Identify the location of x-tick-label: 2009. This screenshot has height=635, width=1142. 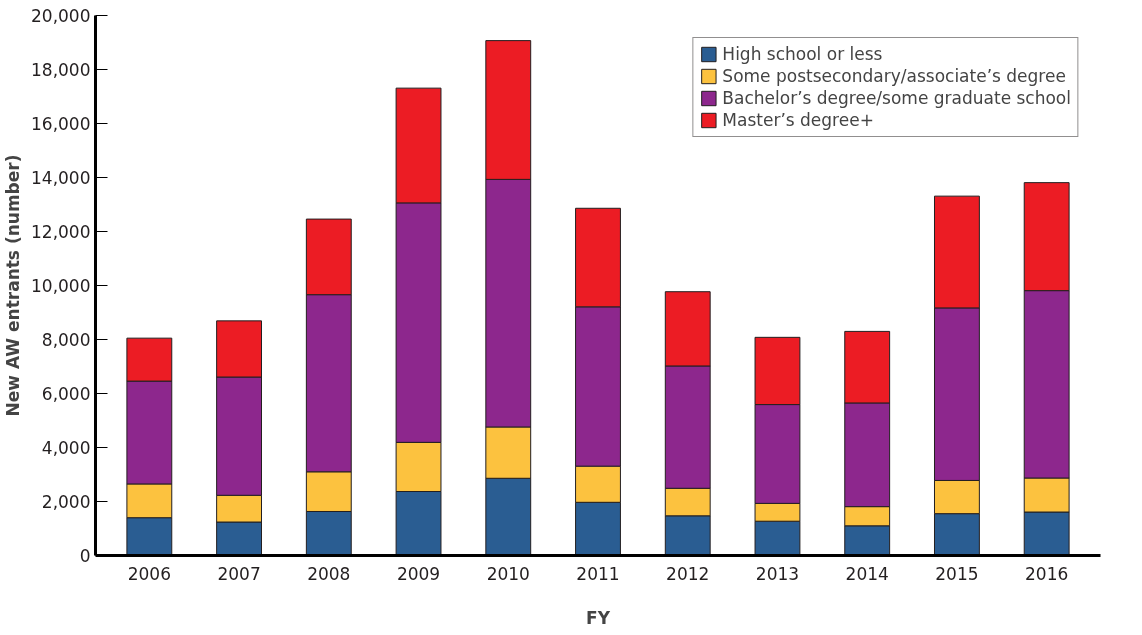
(418, 573).